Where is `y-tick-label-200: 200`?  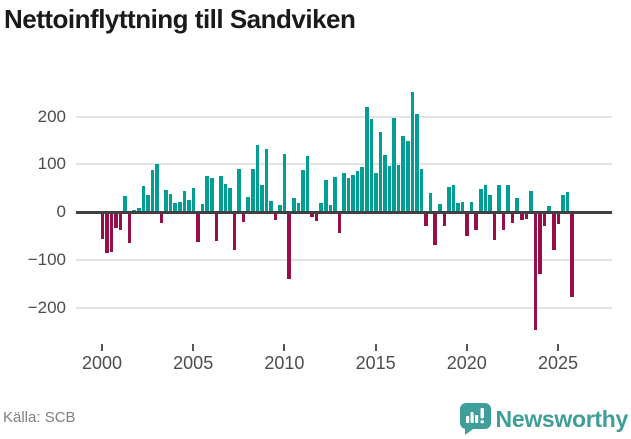 y-tick-label-200: 200 is located at coordinates (51, 116).